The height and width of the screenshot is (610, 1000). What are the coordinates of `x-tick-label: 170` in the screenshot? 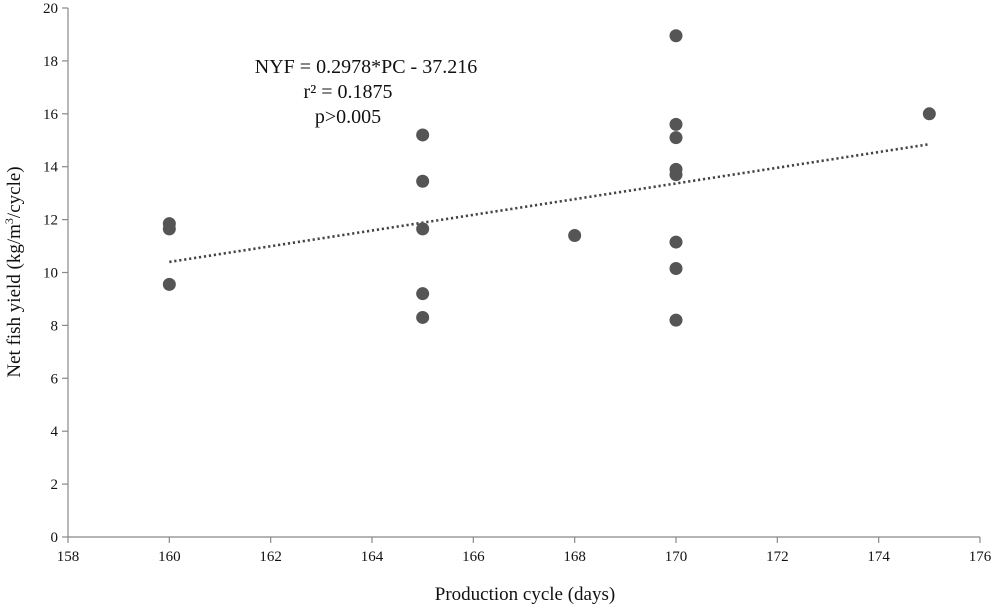 It's located at (676, 557).